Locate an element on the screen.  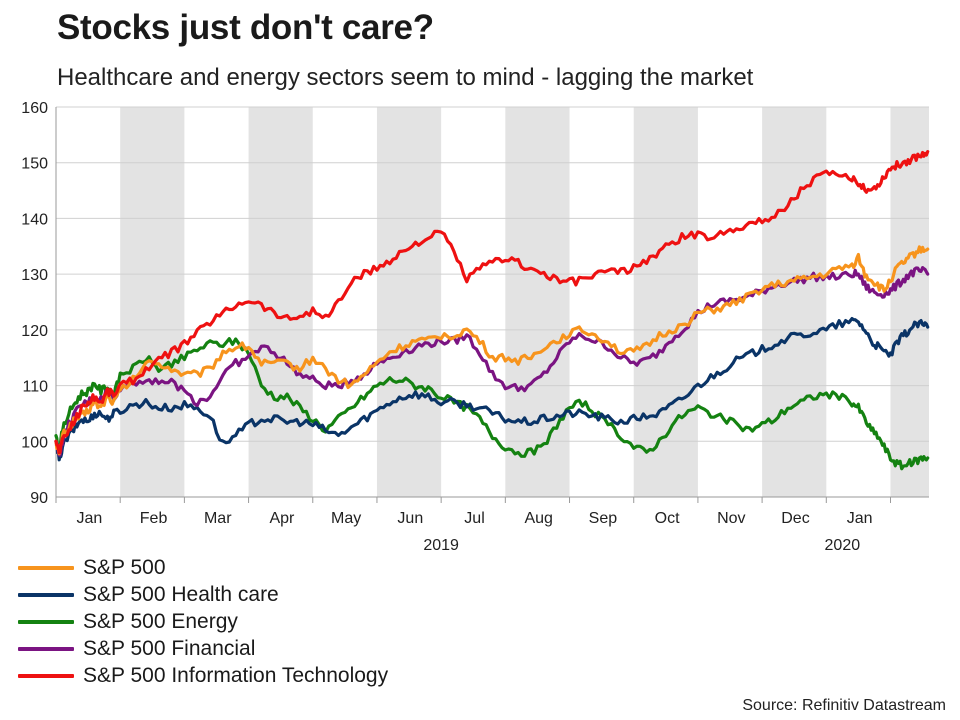
legend-swatch-financial is located at coordinates (46, 649).